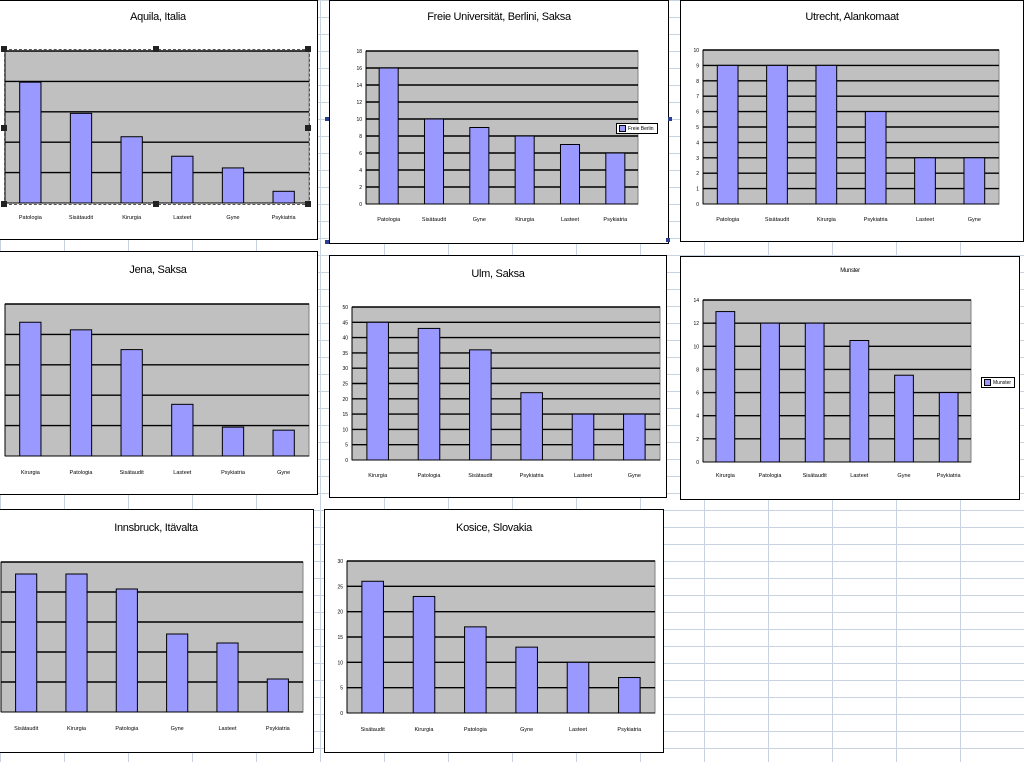 Image resolution: width=1024 pixels, height=762 pixels. What do you see at coordinates (998, 382) in the screenshot?
I see `chart-legend: Munster` at bounding box center [998, 382].